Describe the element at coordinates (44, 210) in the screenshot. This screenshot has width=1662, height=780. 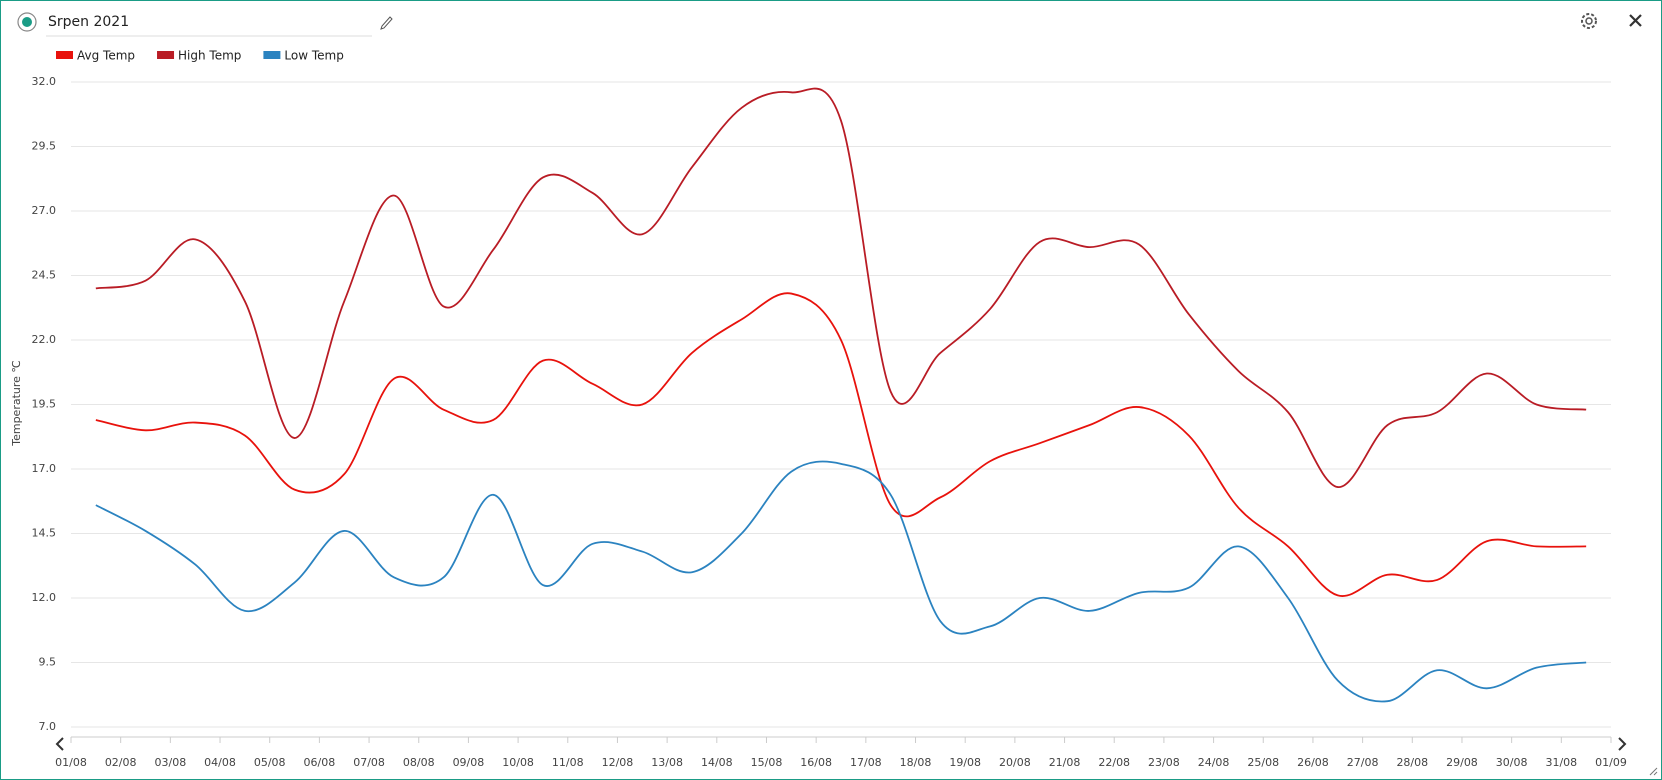
I see `y-tick-label: 27.0` at that location.